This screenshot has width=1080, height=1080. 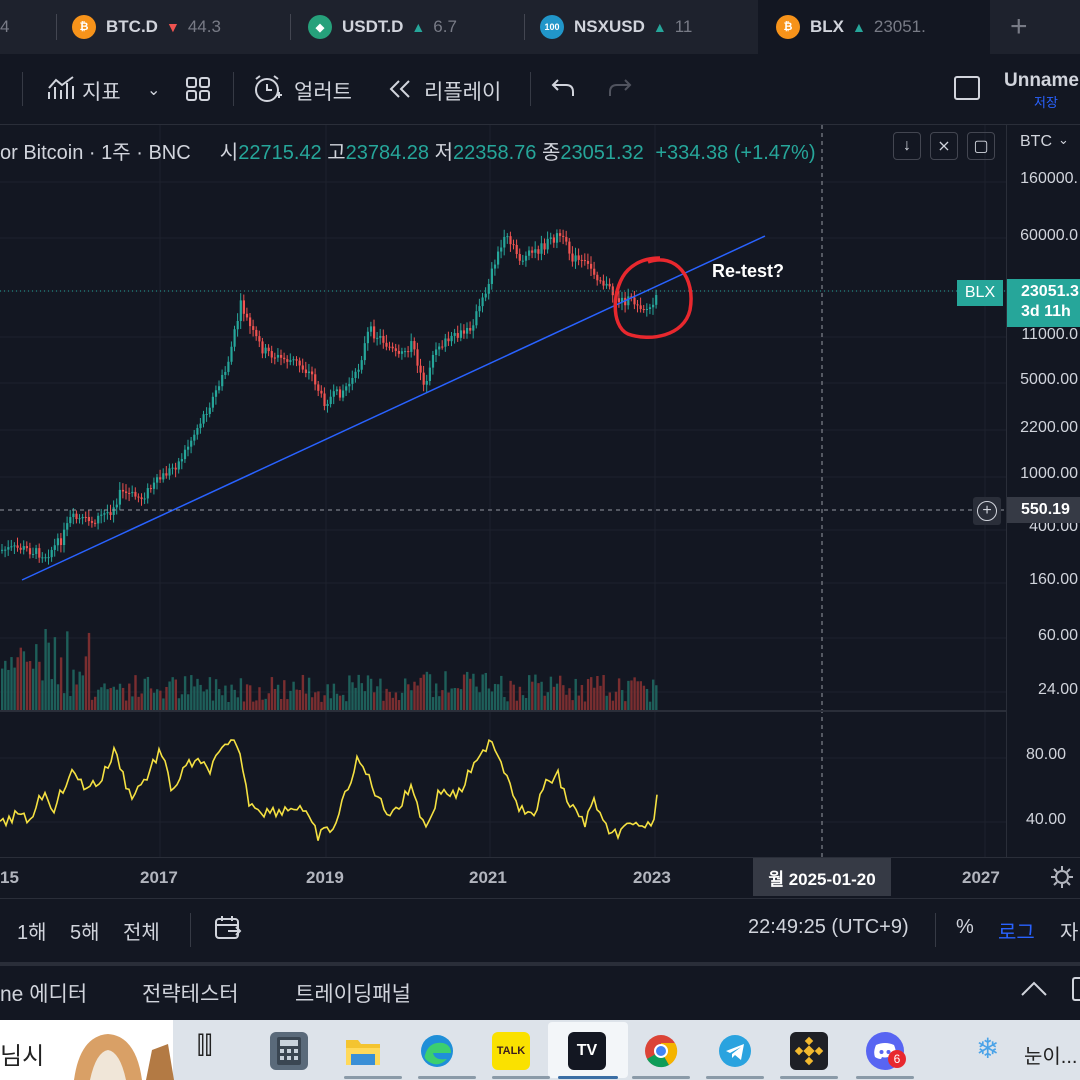 What do you see at coordinates (645, 27) in the screenshot?
I see `tab-nsxusd: 100 NSXUSD ▲ 11` at bounding box center [645, 27].